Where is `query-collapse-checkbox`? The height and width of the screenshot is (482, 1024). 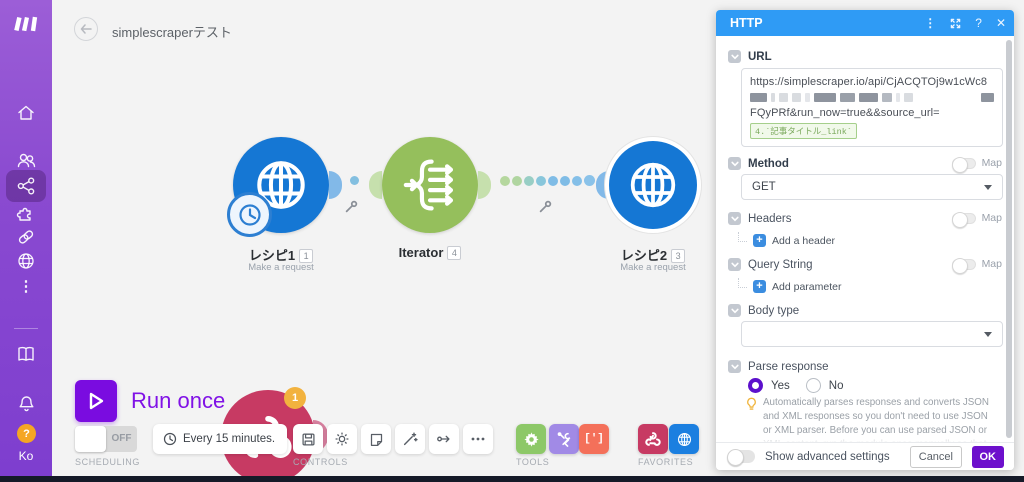
query-collapse-checkbox is located at coordinates (734, 264).